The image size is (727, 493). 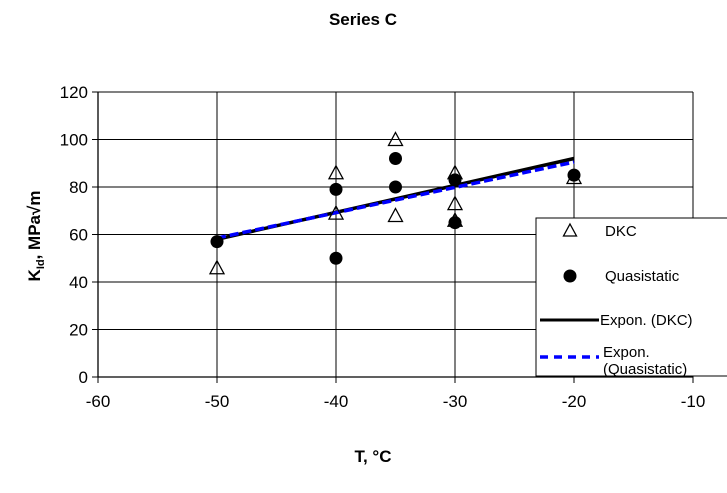 What do you see at coordinates (336, 401) in the screenshot?
I see `x-tick-label-2: -40` at bounding box center [336, 401].